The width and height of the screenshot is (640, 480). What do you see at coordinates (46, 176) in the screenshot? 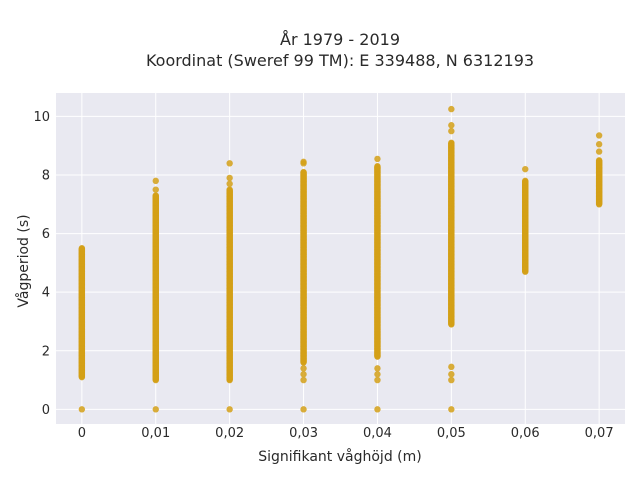
I see `y-tick-label: 8` at bounding box center [46, 176].